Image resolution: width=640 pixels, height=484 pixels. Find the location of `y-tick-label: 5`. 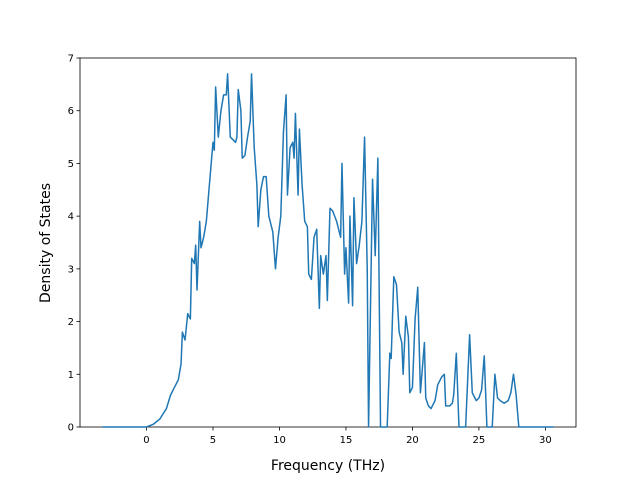

y-tick-label: 5 is located at coordinates (71, 164).